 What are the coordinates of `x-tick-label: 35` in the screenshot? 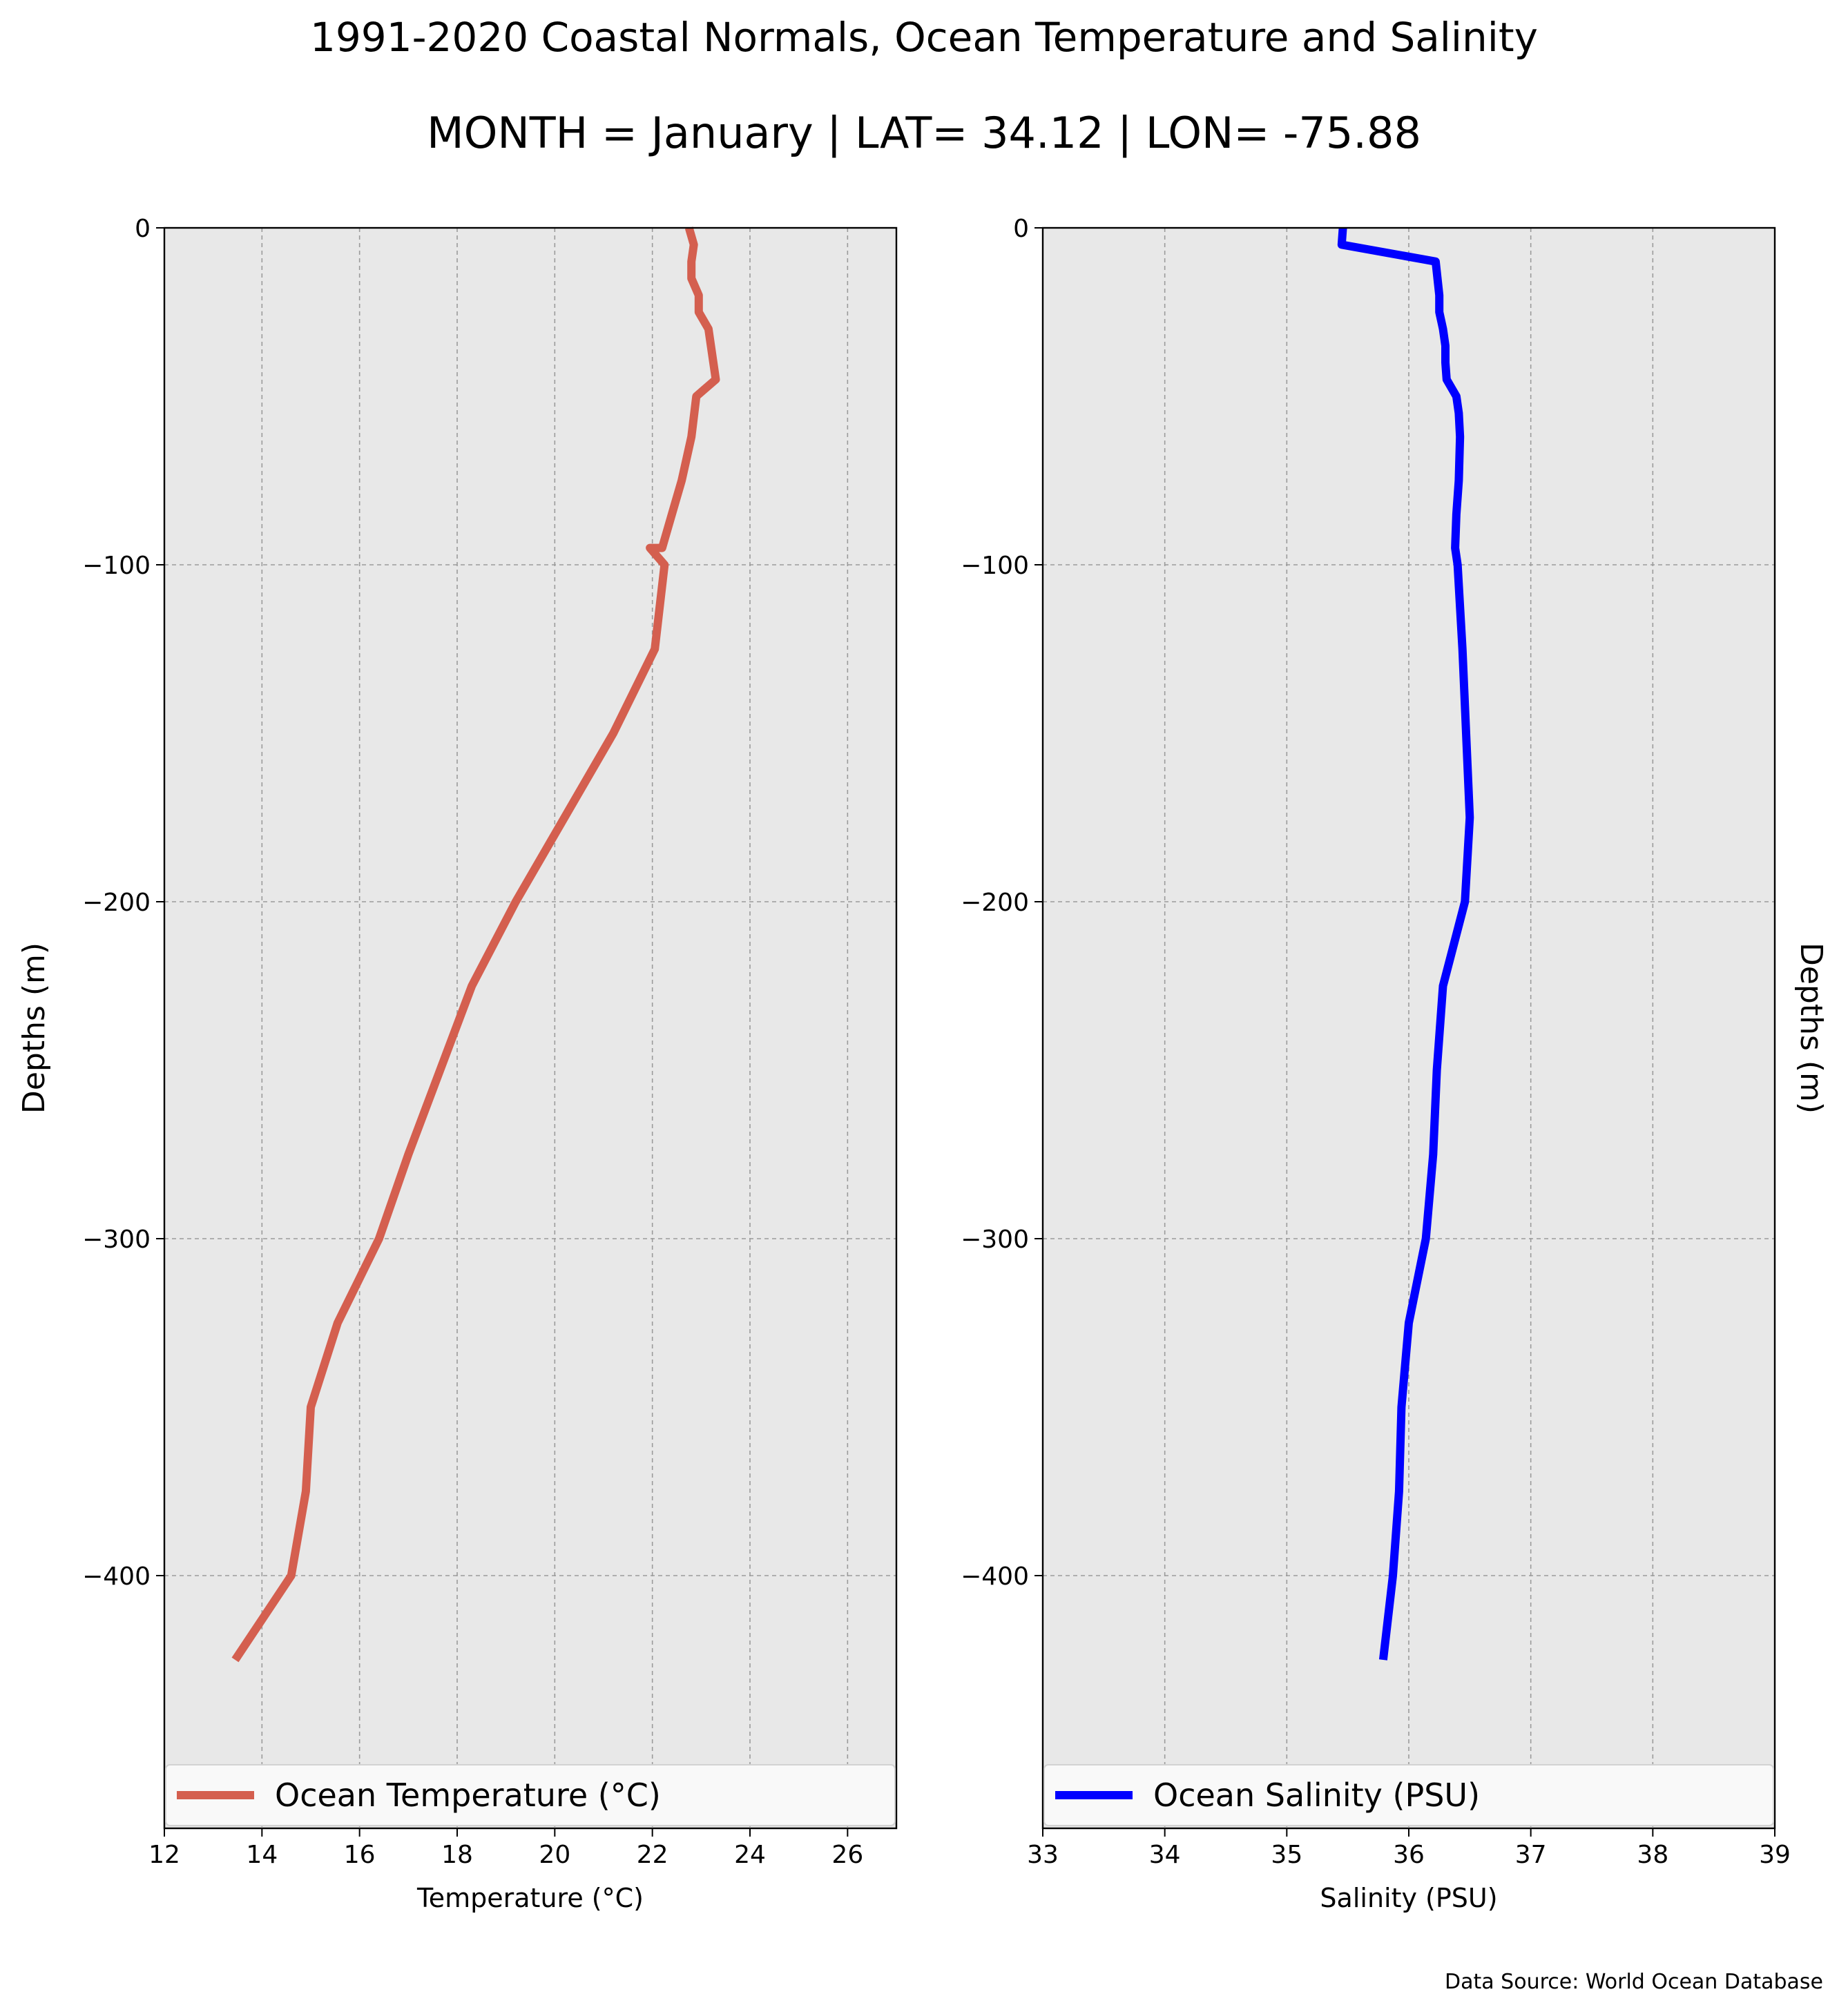 It's located at (1286, 1855).